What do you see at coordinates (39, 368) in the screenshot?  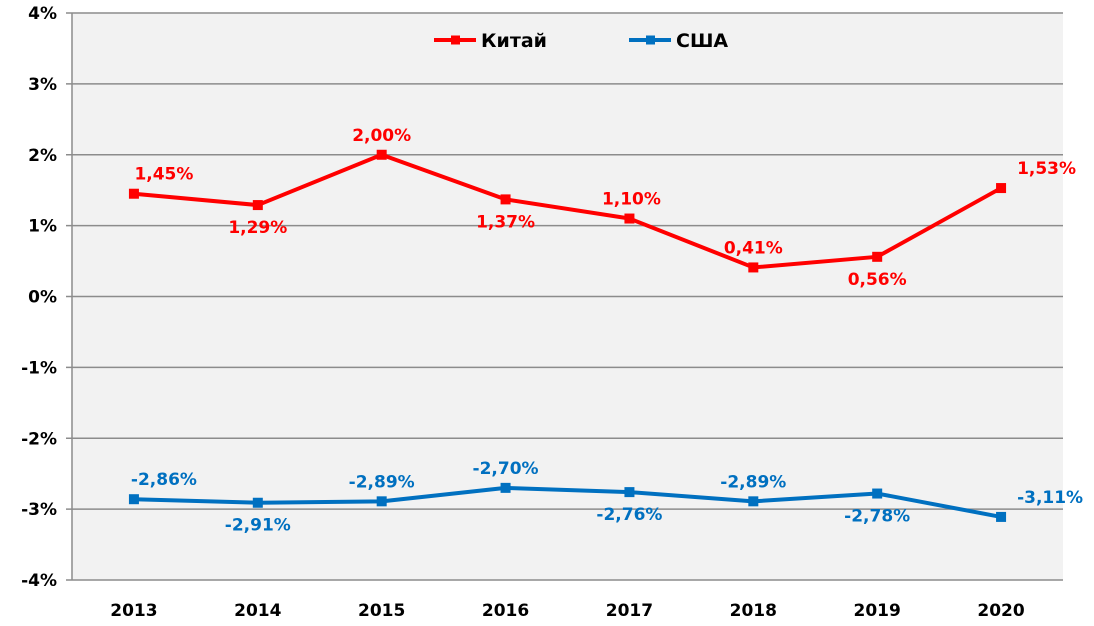 I see `y-tick-label: -1%` at bounding box center [39, 368].